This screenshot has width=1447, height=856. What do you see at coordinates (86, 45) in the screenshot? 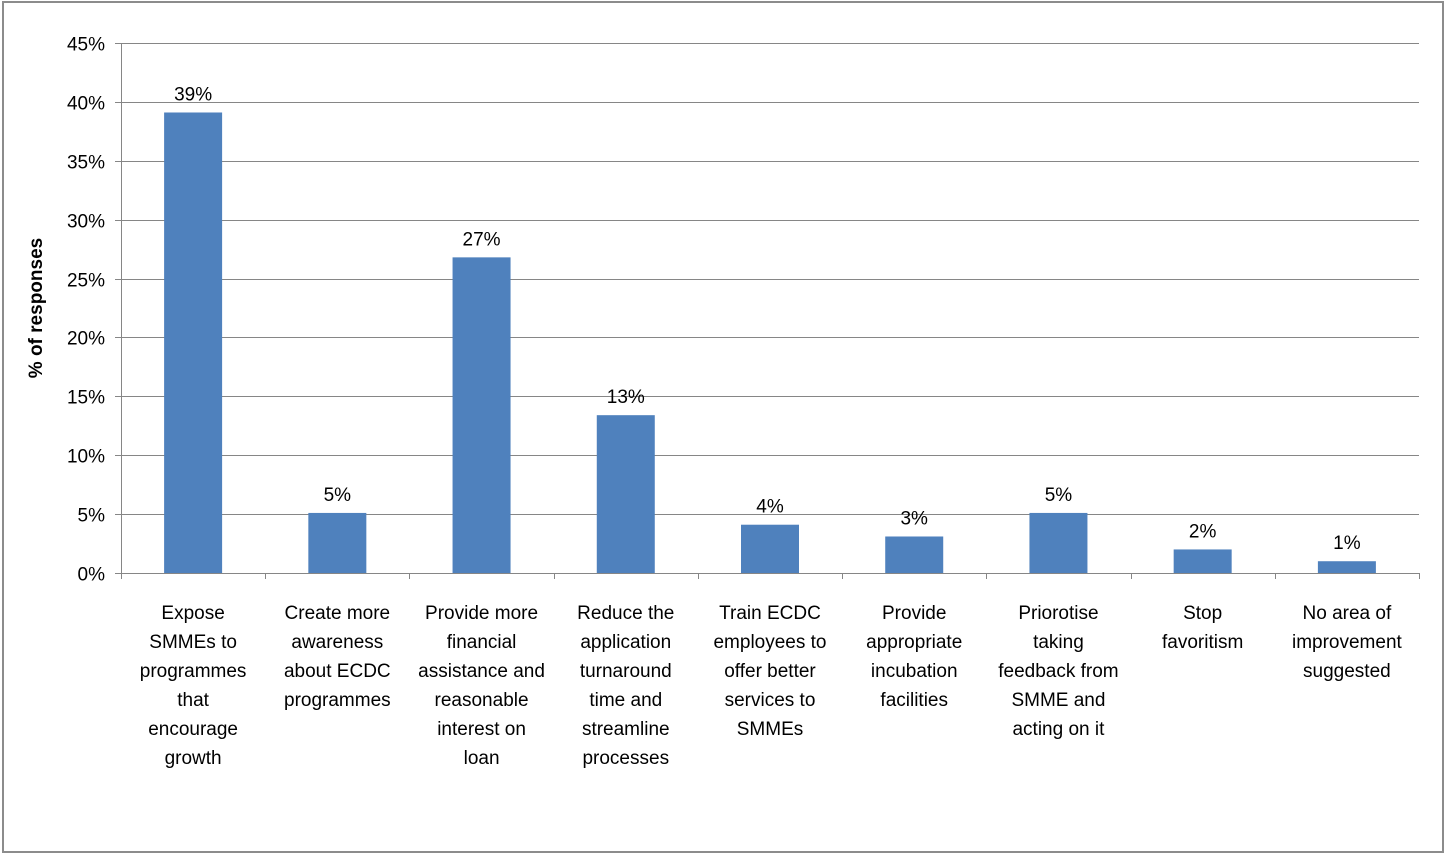
I see `y-tick-label: 45%` at bounding box center [86, 45].